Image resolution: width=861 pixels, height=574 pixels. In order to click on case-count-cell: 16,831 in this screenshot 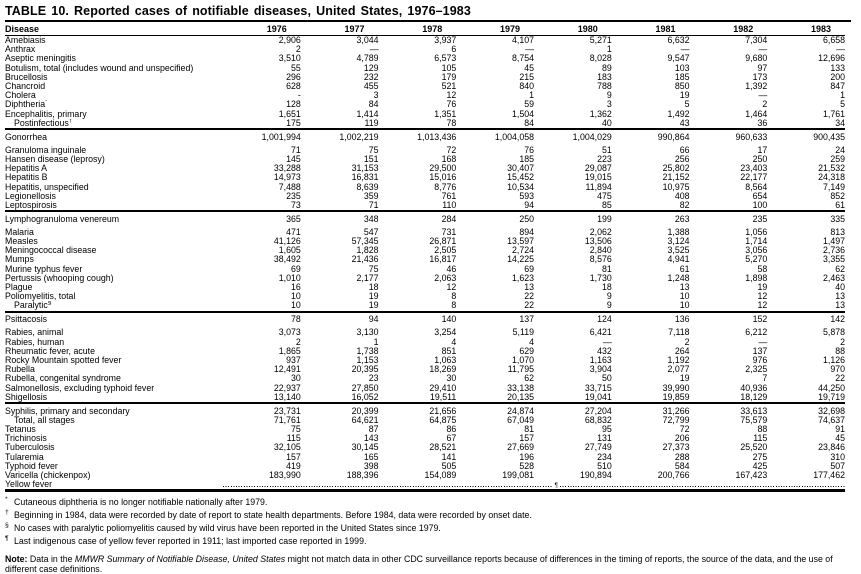, I will do `click(365, 177)`.